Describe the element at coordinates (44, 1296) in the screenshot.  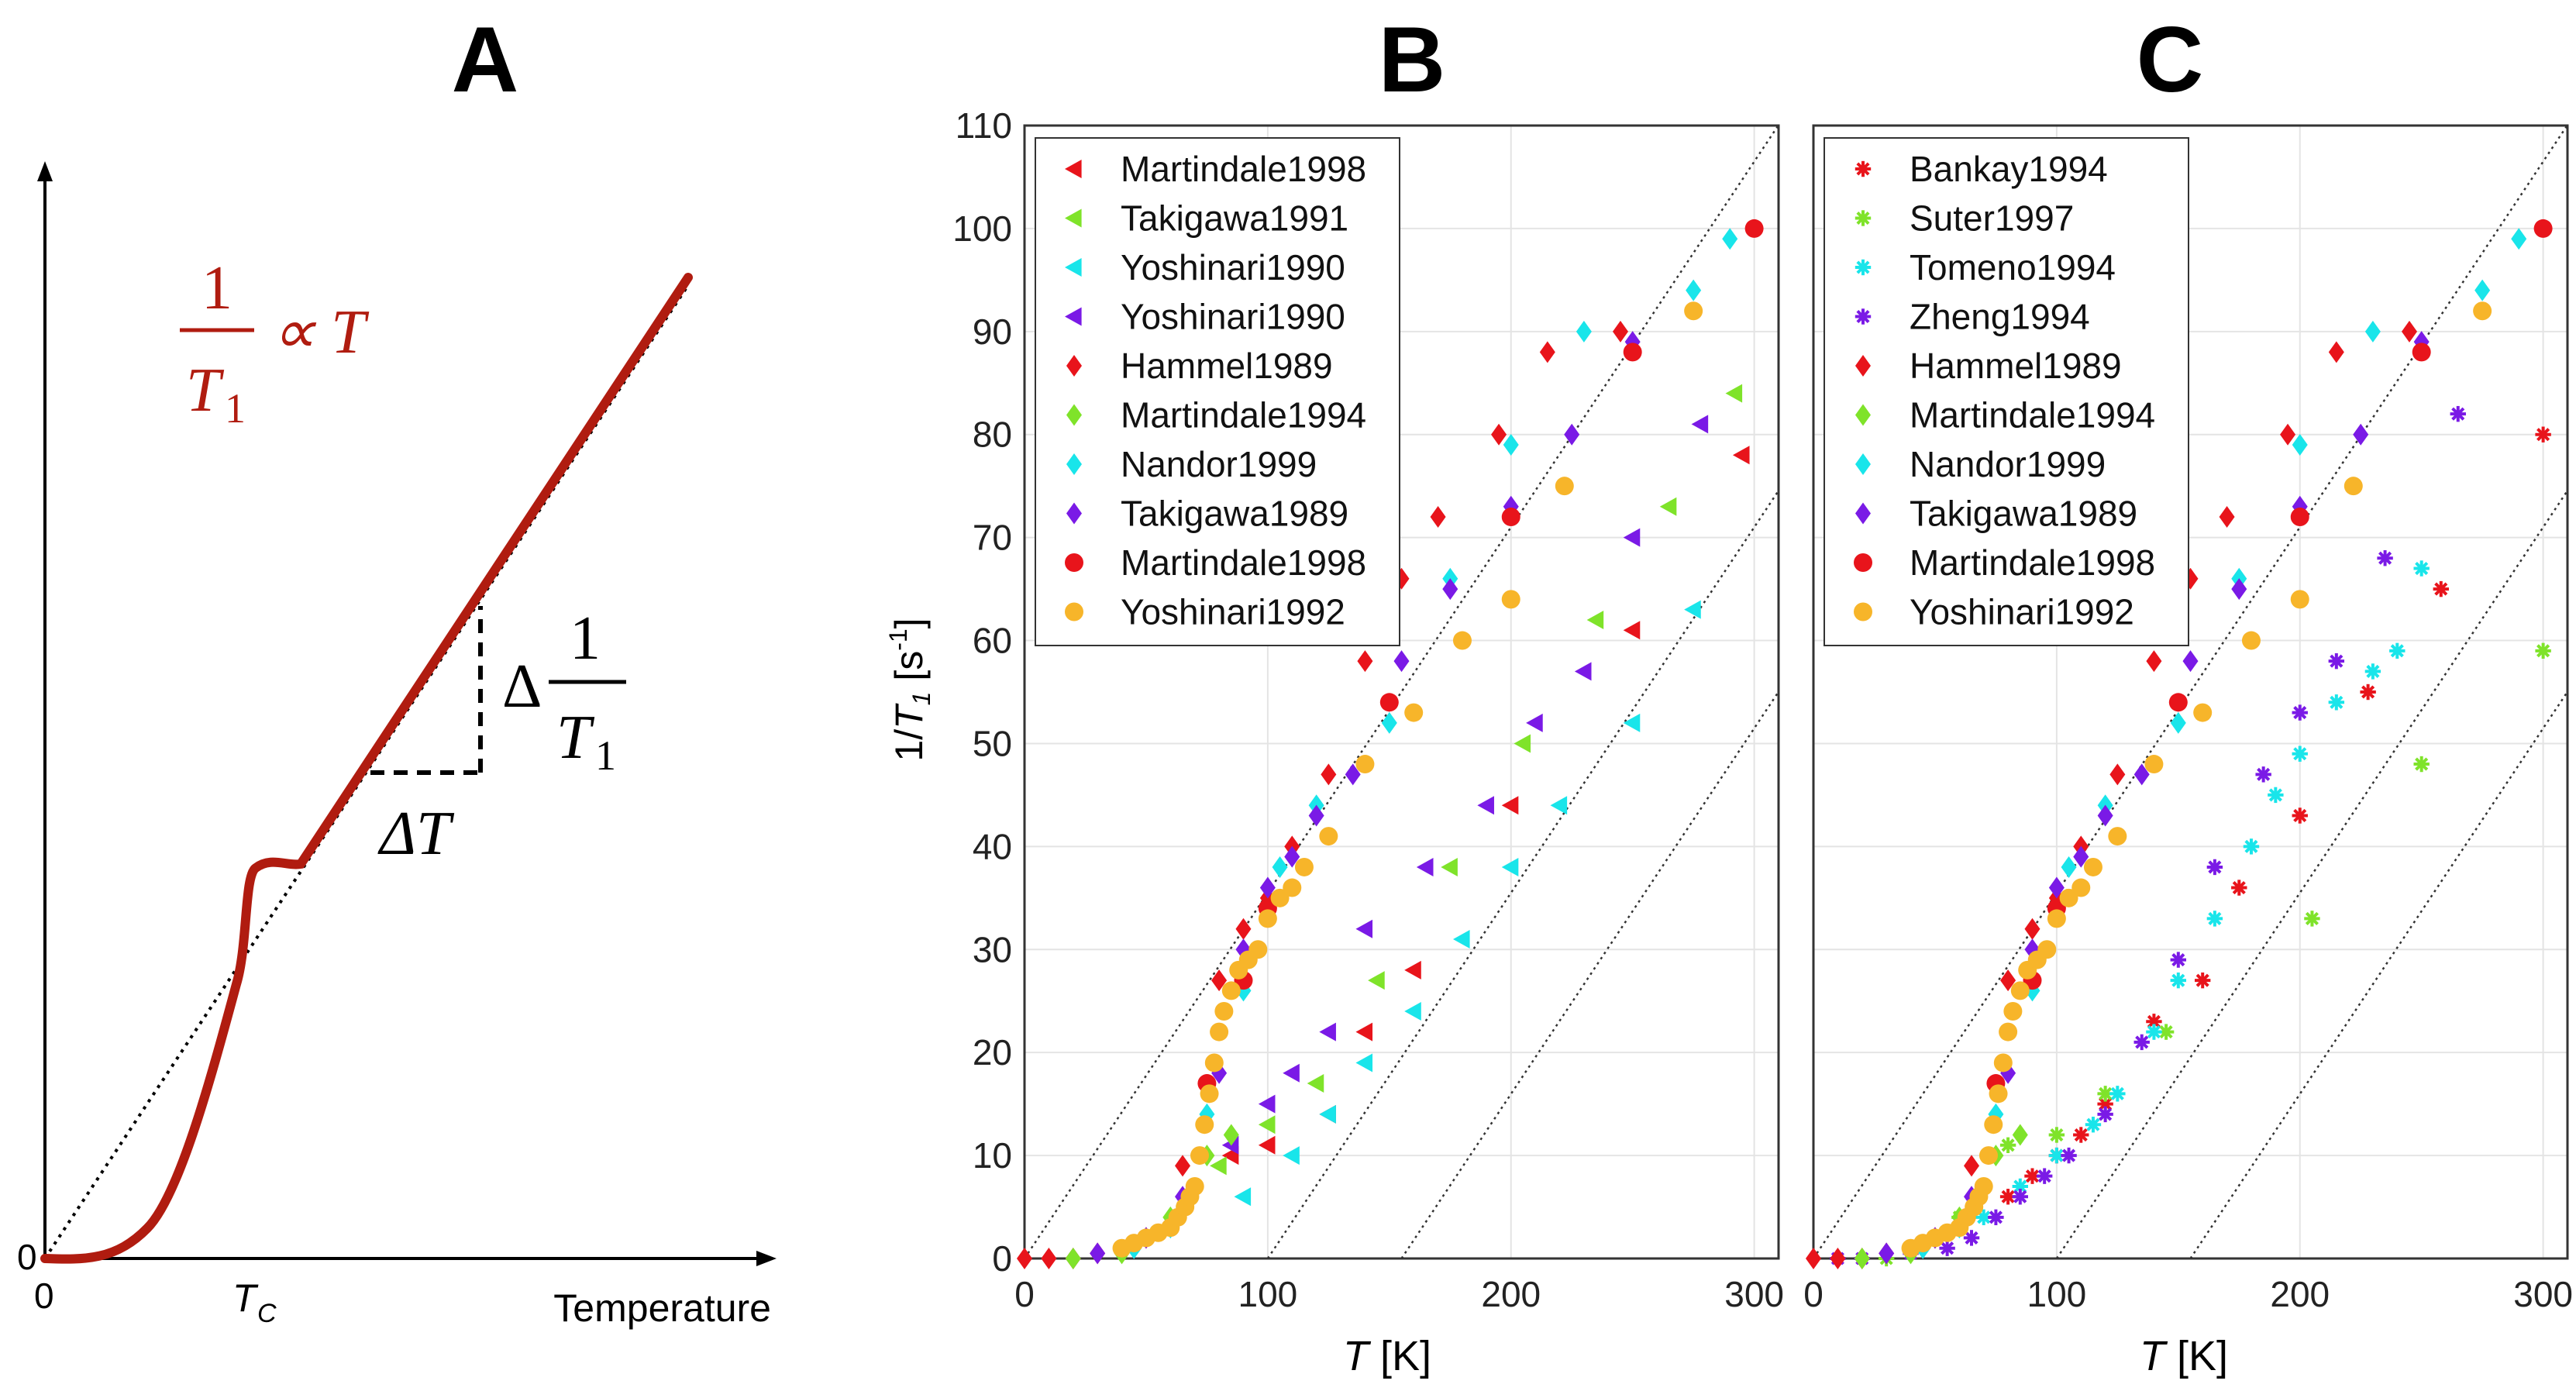
I see `panel-a-origin-x: 0` at that location.